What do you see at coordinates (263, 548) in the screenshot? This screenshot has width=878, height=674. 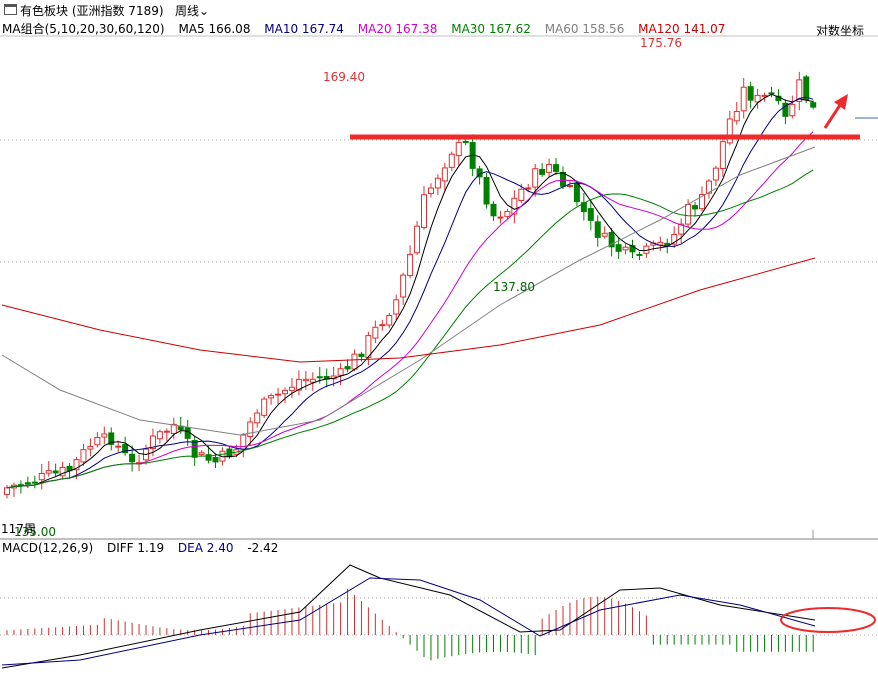 I see `macd-value-label: -2.42` at bounding box center [263, 548].